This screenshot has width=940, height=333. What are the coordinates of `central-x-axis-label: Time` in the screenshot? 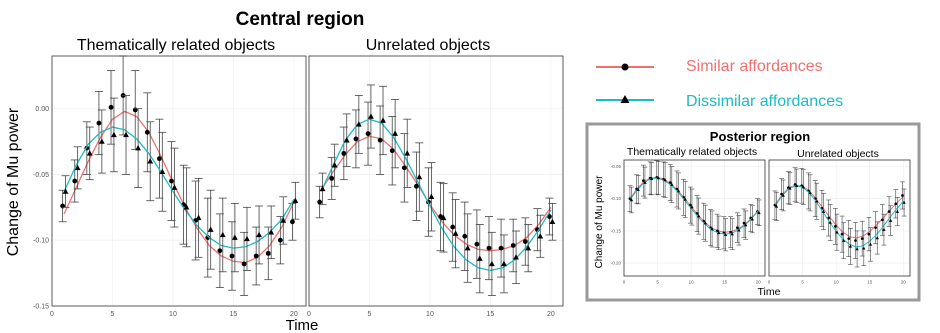 It's located at (302, 325).